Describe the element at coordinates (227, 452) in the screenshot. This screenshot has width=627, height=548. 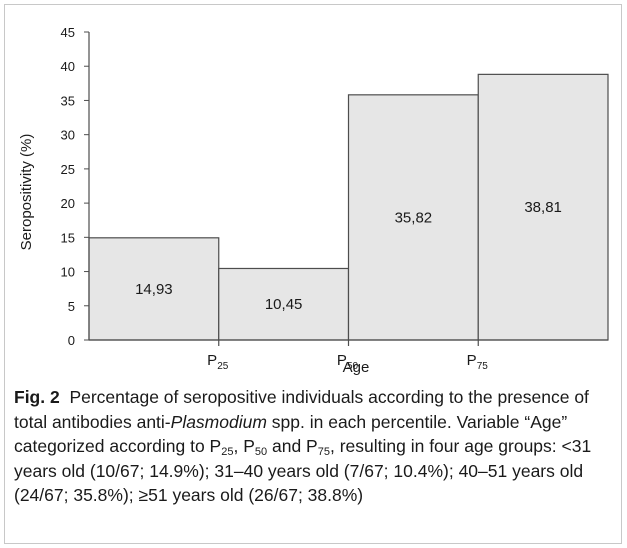
I see `caption-sub-25: 25` at that location.